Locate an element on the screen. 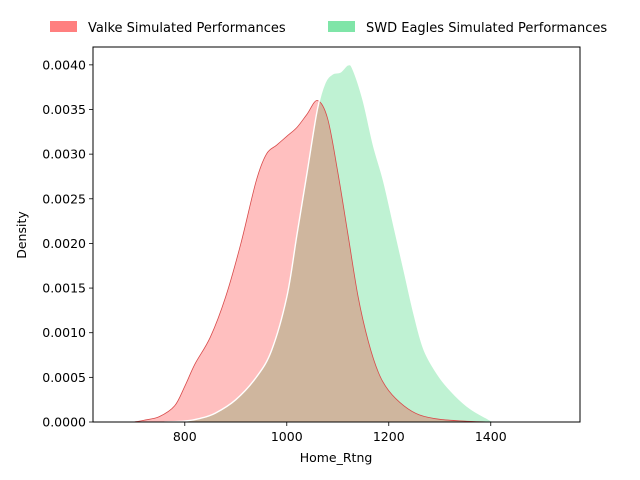  x-tick-label: 800 is located at coordinates (185, 436).